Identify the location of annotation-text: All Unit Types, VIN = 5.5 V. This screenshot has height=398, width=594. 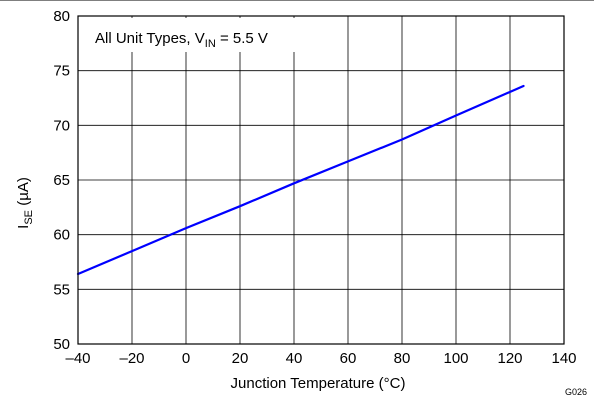
(181, 40).